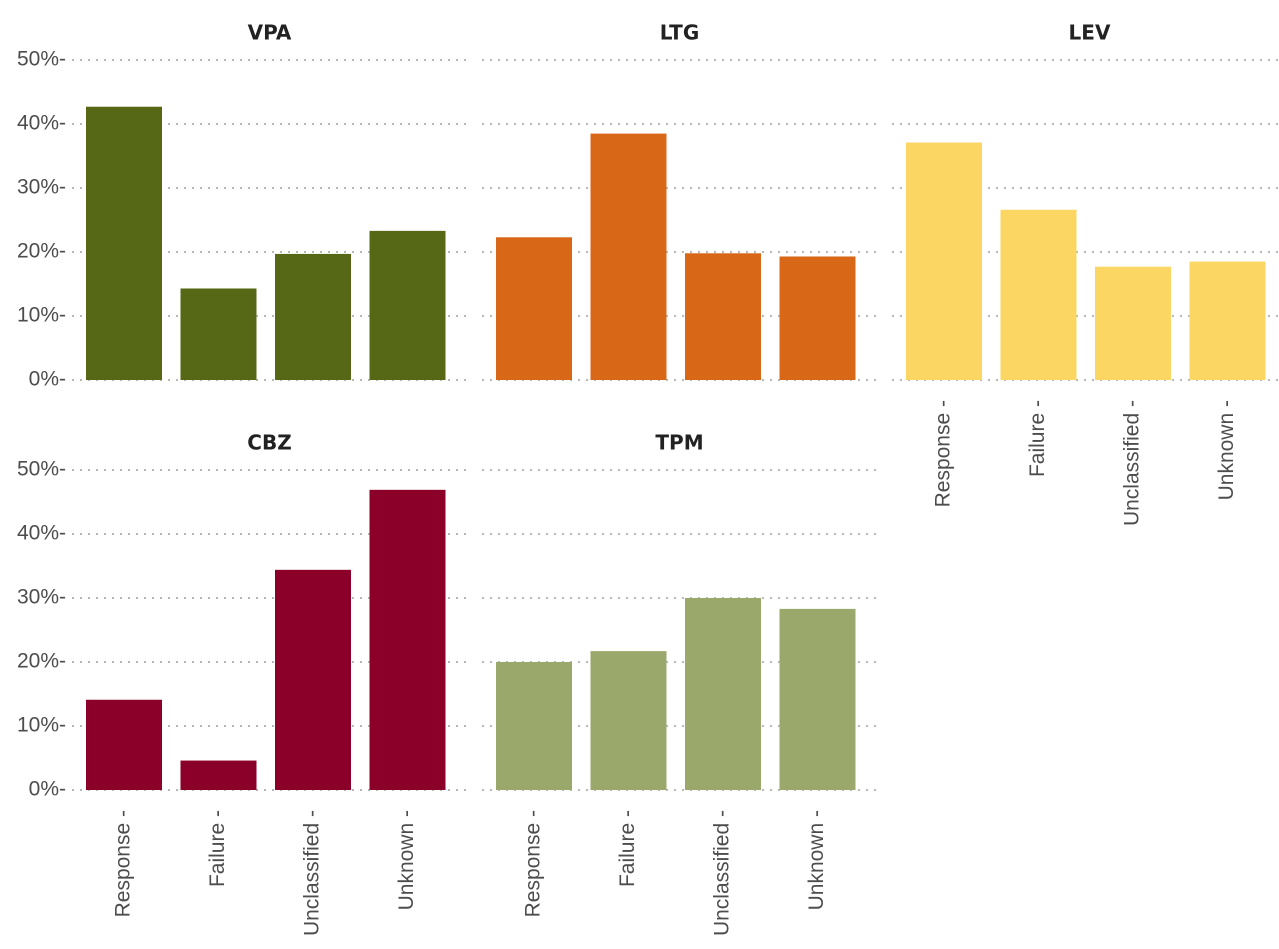 The height and width of the screenshot is (949, 1279). Describe the element at coordinates (1133, 323) in the screenshot. I see `bar-lev-unclassified` at that location.